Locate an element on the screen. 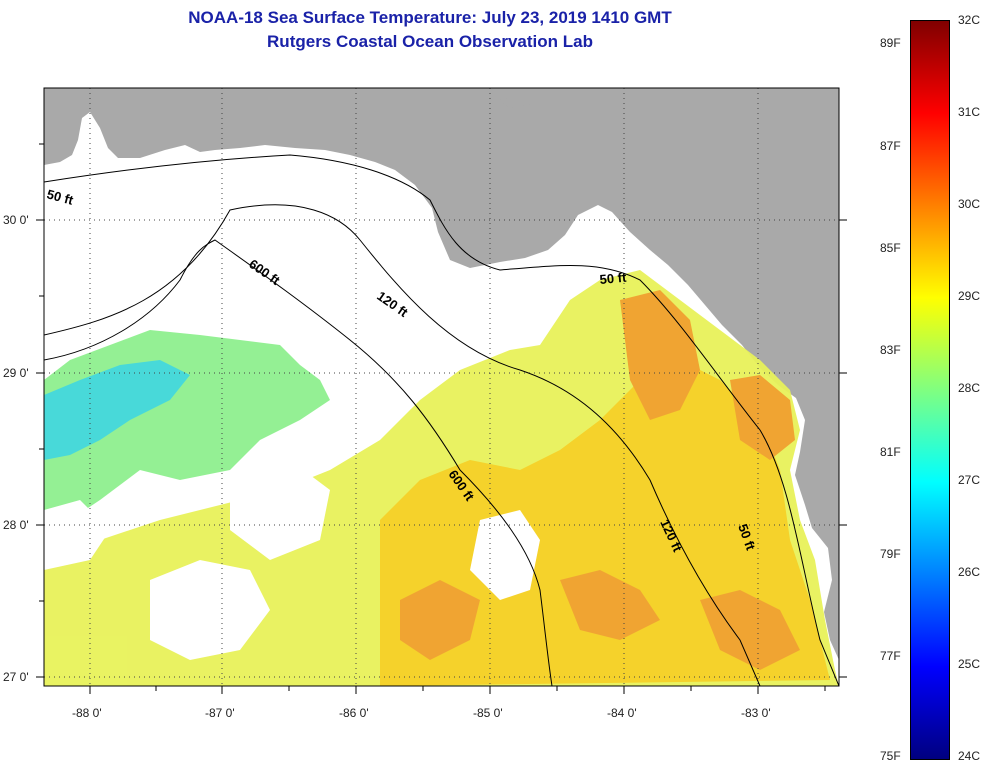 The width and height of the screenshot is (992, 770). lon-label: -84 0' is located at coordinates (622, 713).